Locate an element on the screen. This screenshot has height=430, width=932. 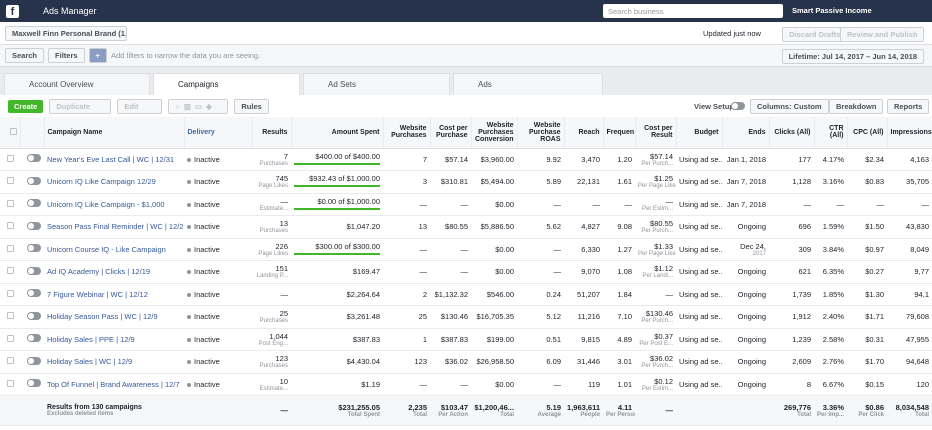
column-header: Frequen is located at coordinates (619, 133).